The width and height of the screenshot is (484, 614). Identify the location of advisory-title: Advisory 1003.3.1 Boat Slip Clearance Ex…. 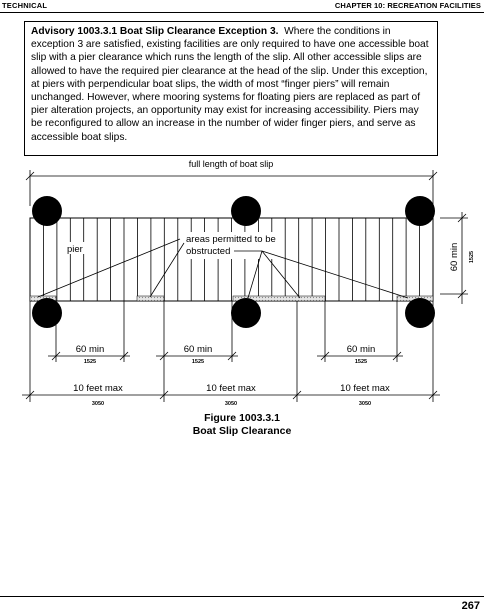
(155, 31).